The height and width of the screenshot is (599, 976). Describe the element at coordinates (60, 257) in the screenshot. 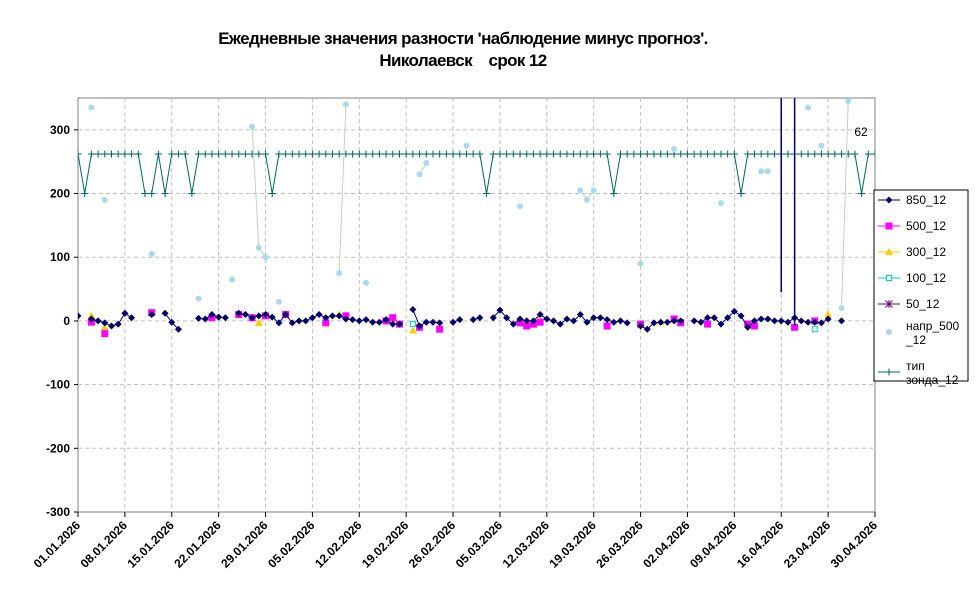

I see `y-tick-label: 100` at that location.